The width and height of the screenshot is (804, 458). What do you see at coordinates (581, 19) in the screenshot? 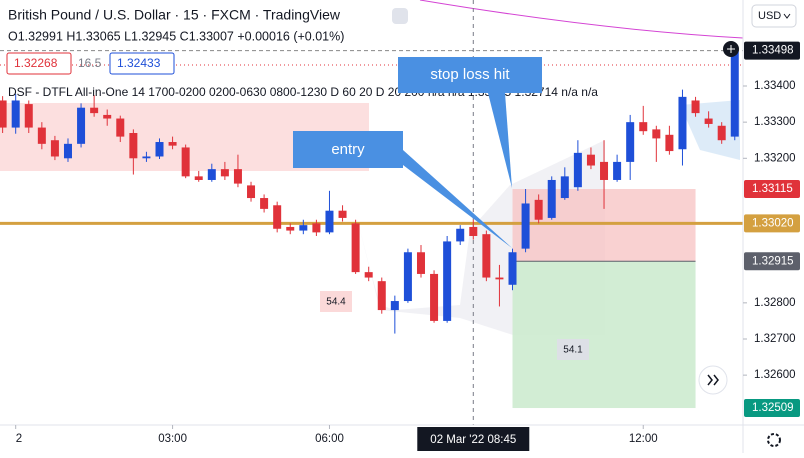
I see `indicator-curve` at bounding box center [581, 19].